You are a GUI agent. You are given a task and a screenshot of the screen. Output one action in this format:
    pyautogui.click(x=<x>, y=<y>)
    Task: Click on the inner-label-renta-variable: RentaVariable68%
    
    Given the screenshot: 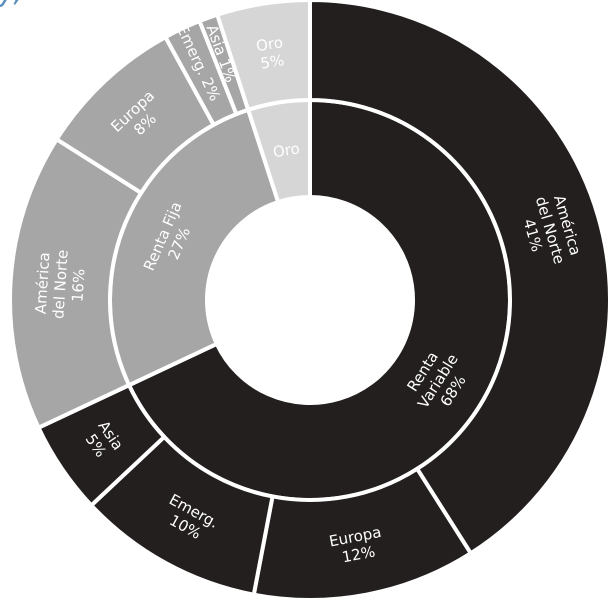 What is the action you would take?
    pyautogui.click(x=438, y=381)
    